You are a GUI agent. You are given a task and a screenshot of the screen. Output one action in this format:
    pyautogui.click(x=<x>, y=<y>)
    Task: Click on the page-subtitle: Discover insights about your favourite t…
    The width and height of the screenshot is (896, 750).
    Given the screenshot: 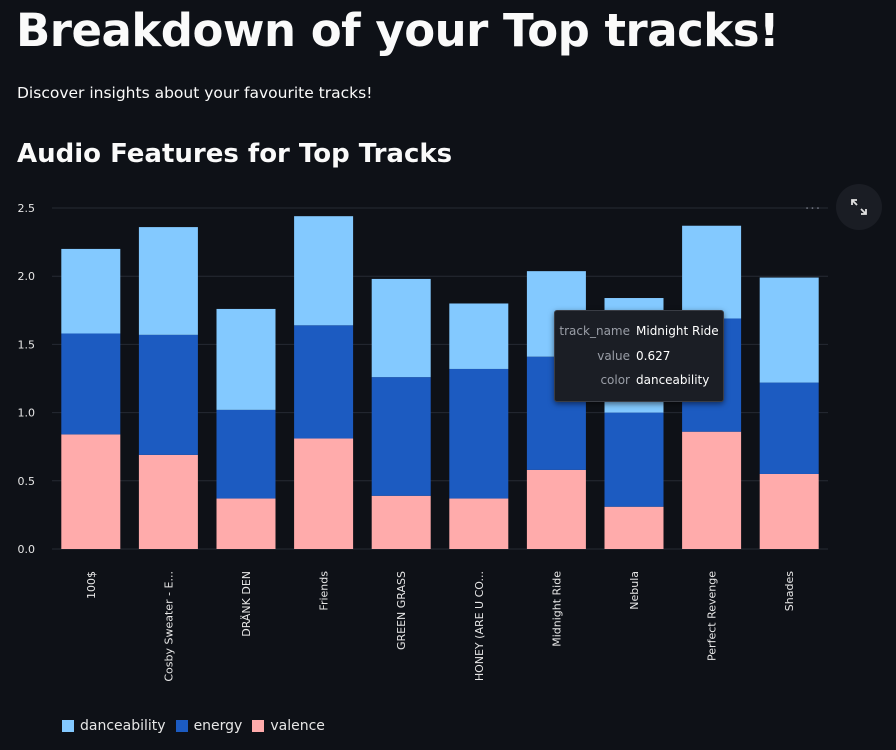 What is the action you would take?
    pyautogui.click(x=195, y=93)
    